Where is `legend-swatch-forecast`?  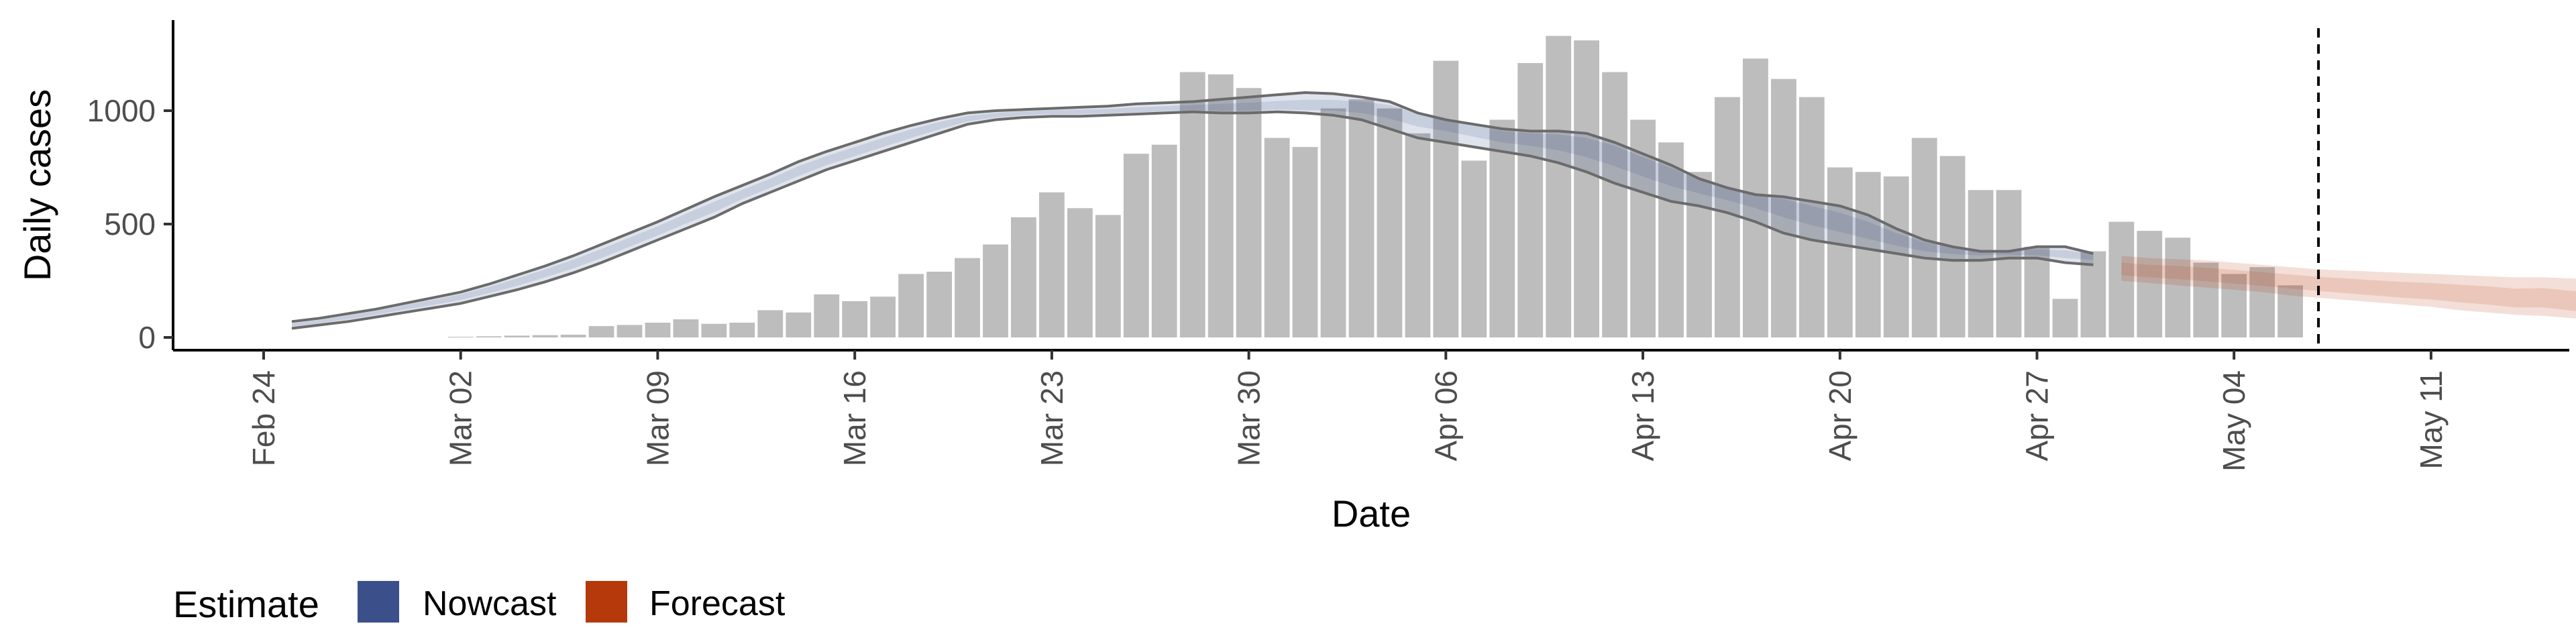
legend-swatch-forecast is located at coordinates (606, 602).